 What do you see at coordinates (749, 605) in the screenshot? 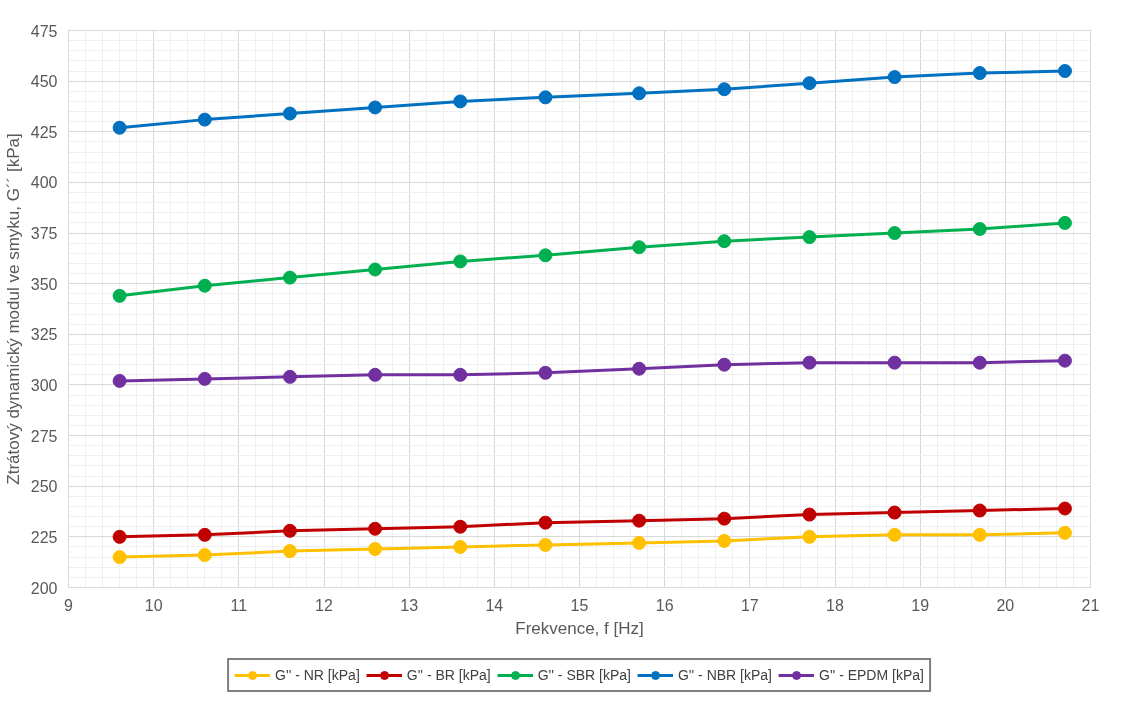
I see `x-tick-label: 17` at bounding box center [749, 605].